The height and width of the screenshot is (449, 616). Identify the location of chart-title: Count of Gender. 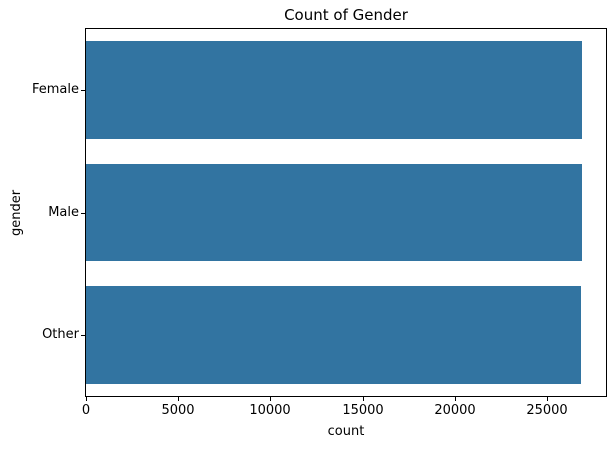
(346, 15).